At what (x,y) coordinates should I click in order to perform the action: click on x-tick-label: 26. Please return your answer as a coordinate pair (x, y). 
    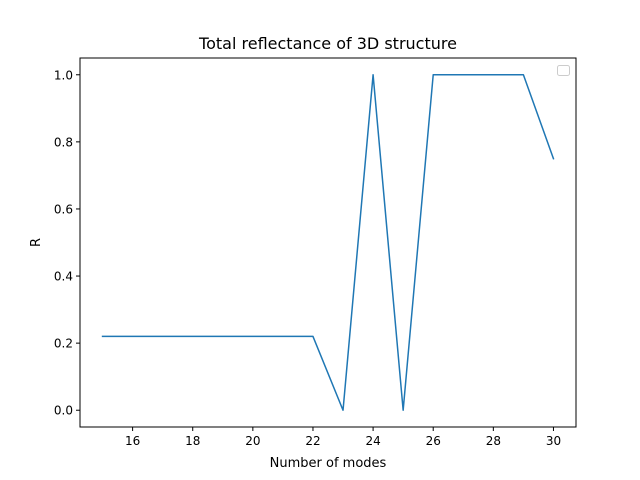
    Looking at the image, I should click on (433, 441).